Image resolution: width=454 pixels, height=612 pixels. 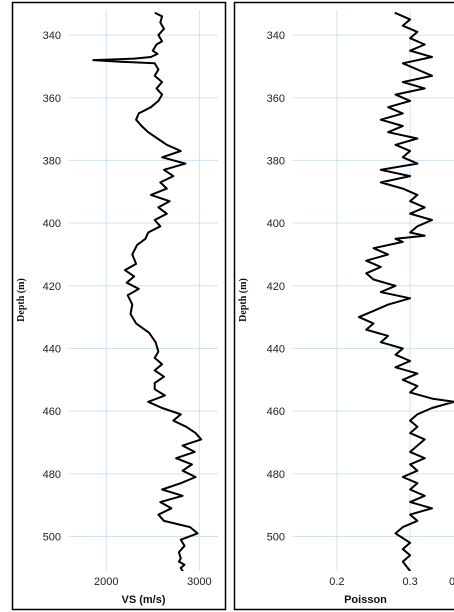 I want to click on panel-1-ytick-label: 420, so click(x=52, y=287).